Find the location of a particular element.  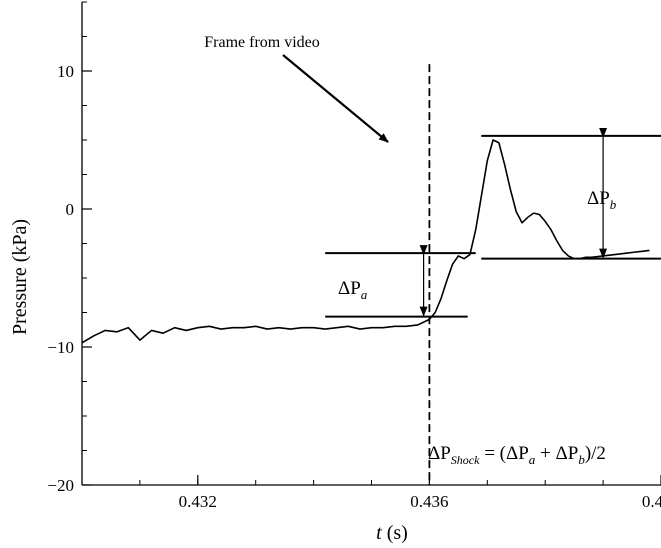

shock-formula: ΔPShock = (ΔPa + ΔPb)/2 is located at coordinates (517, 455).